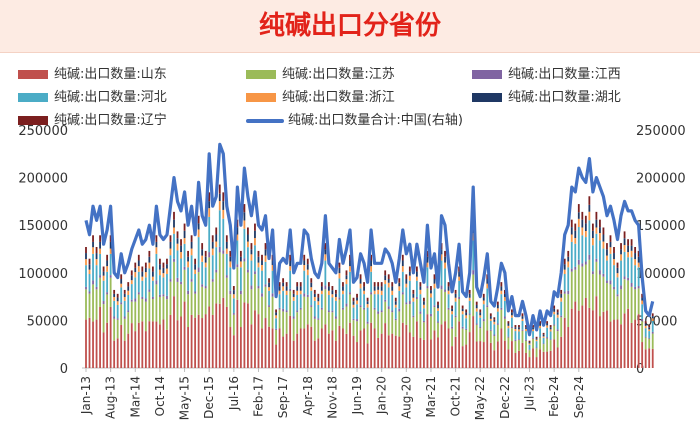  What do you see at coordinates (338, 97) in the screenshot?
I see `legend-label-zhejiang: 纯碱:出口数量:浙江` at bounding box center [338, 97].